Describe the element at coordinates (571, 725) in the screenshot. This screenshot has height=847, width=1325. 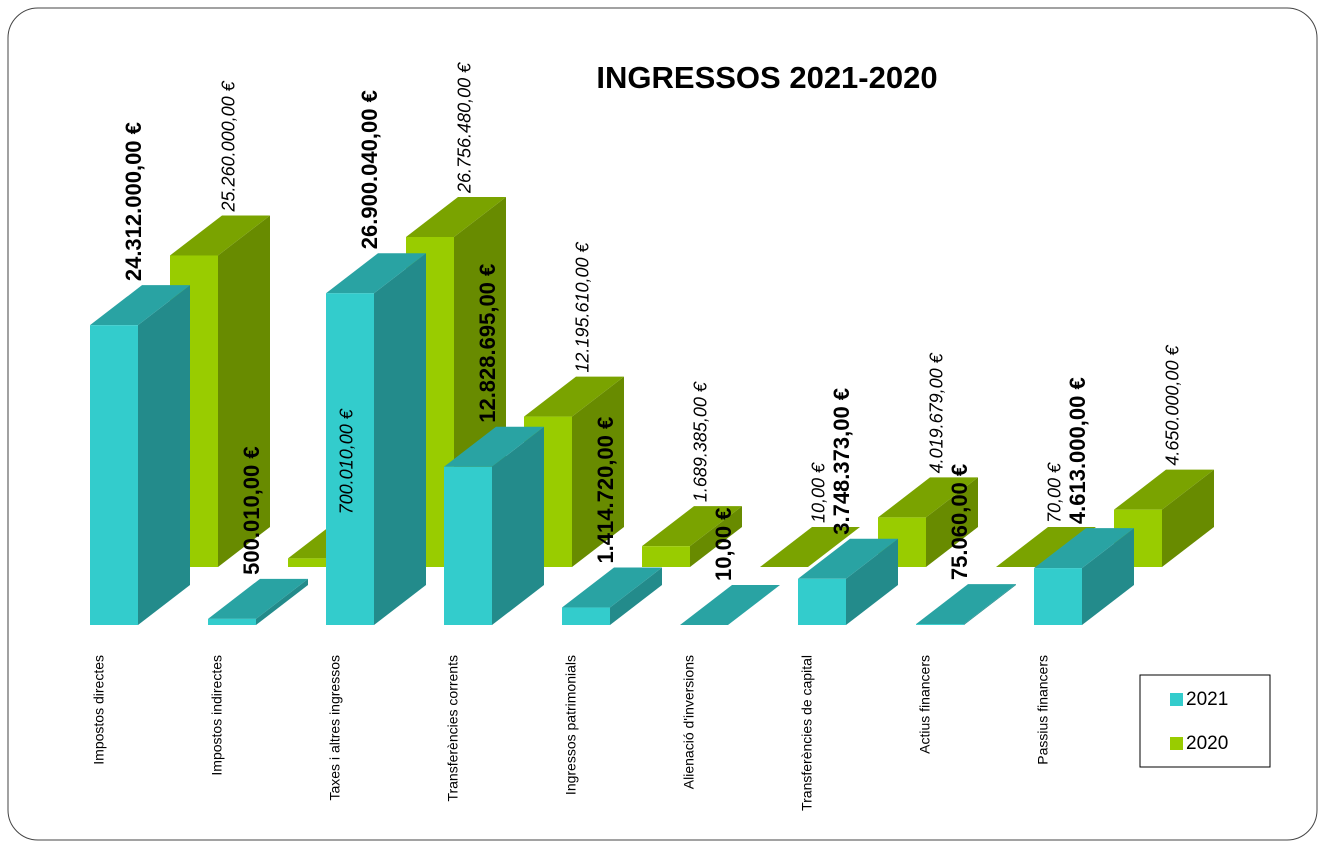
I see `x-tick-label: Ingressos patrimonials` at that location.